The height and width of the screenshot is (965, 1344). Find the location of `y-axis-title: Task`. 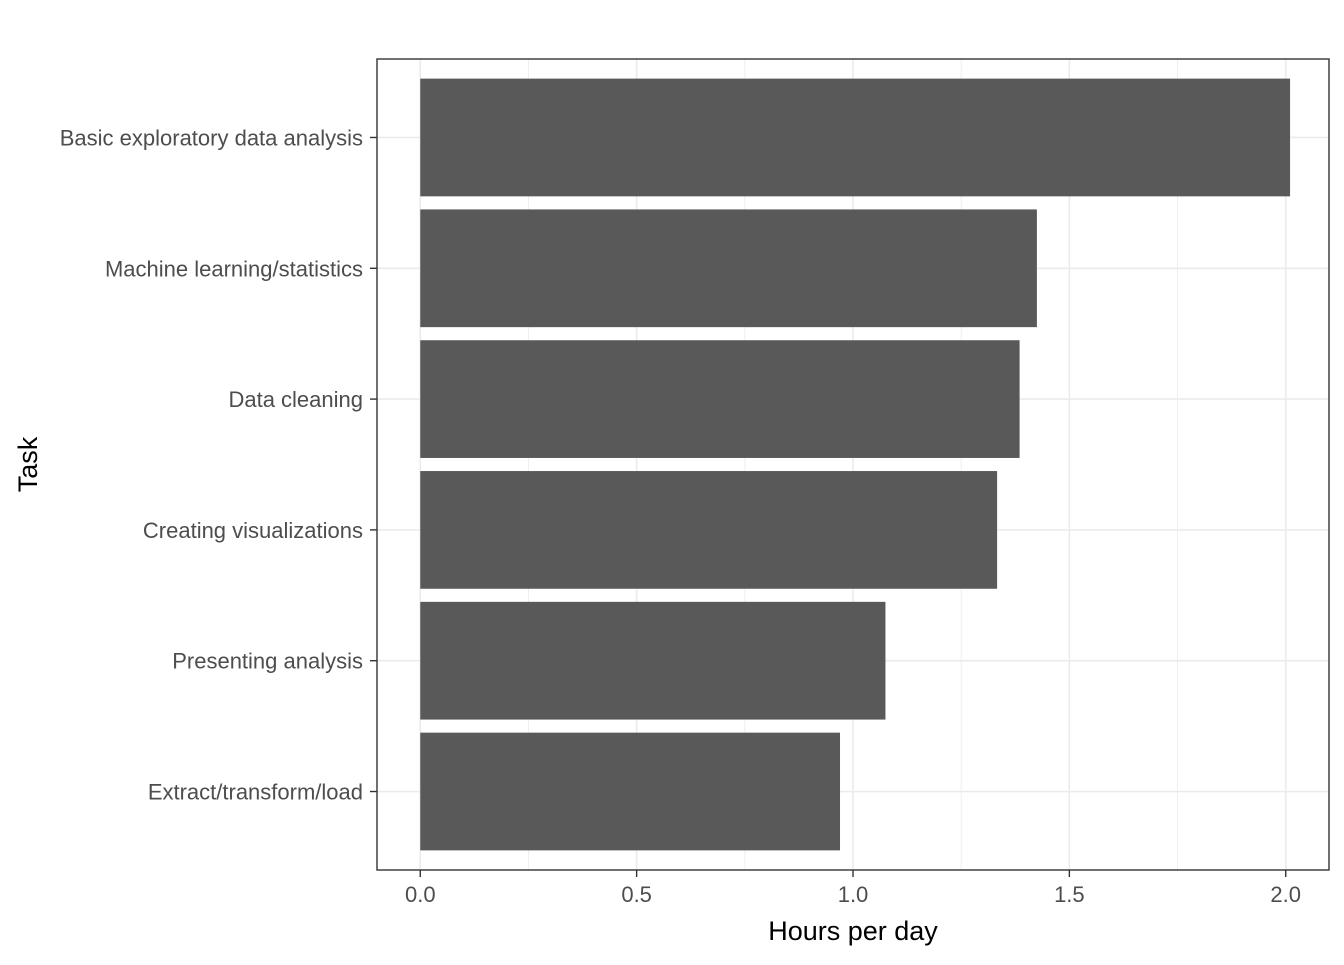

y-axis-title: Task is located at coordinates (28, 464).